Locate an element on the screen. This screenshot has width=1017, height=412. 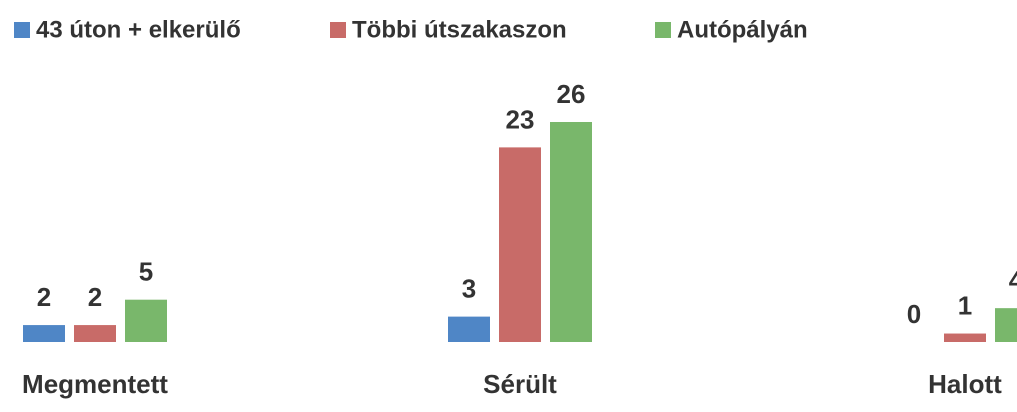
x-tick-label: Sérült is located at coordinates (520, 384).